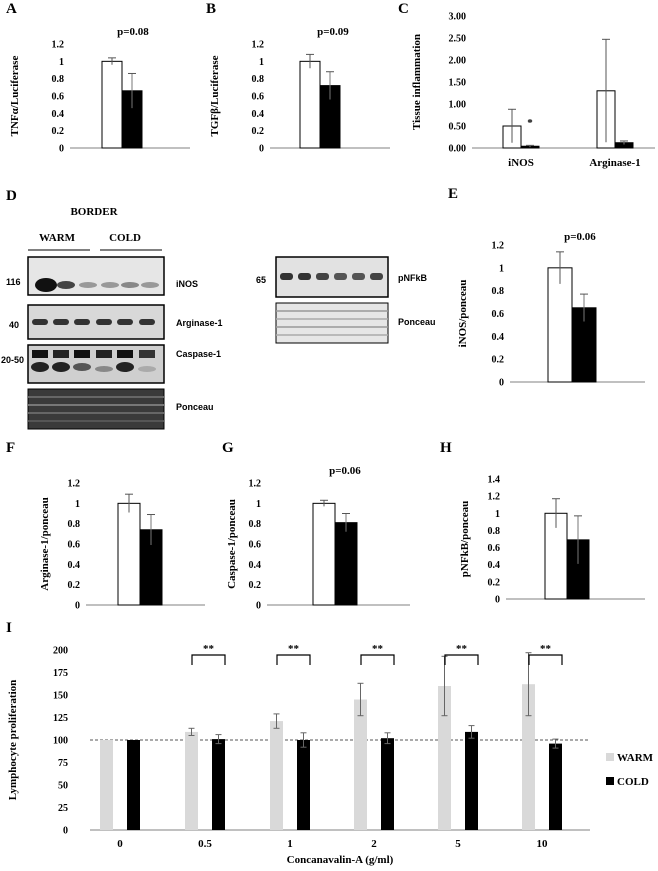 This screenshot has width=658, height=871. What do you see at coordinates (345, 471) in the screenshot?
I see `G-p-value: p=0.06` at bounding box center [345, 471].